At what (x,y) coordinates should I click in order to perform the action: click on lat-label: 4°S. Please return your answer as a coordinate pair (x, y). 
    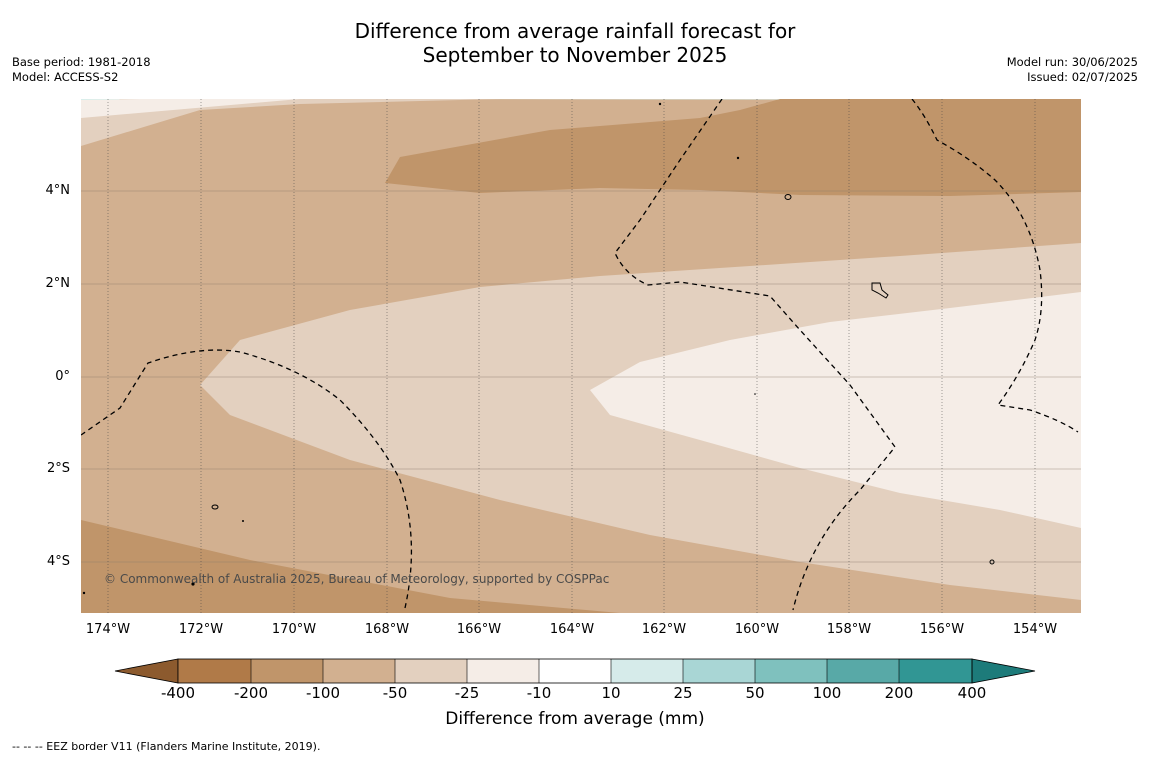
    Looking at the image, I should click on (58, 561).